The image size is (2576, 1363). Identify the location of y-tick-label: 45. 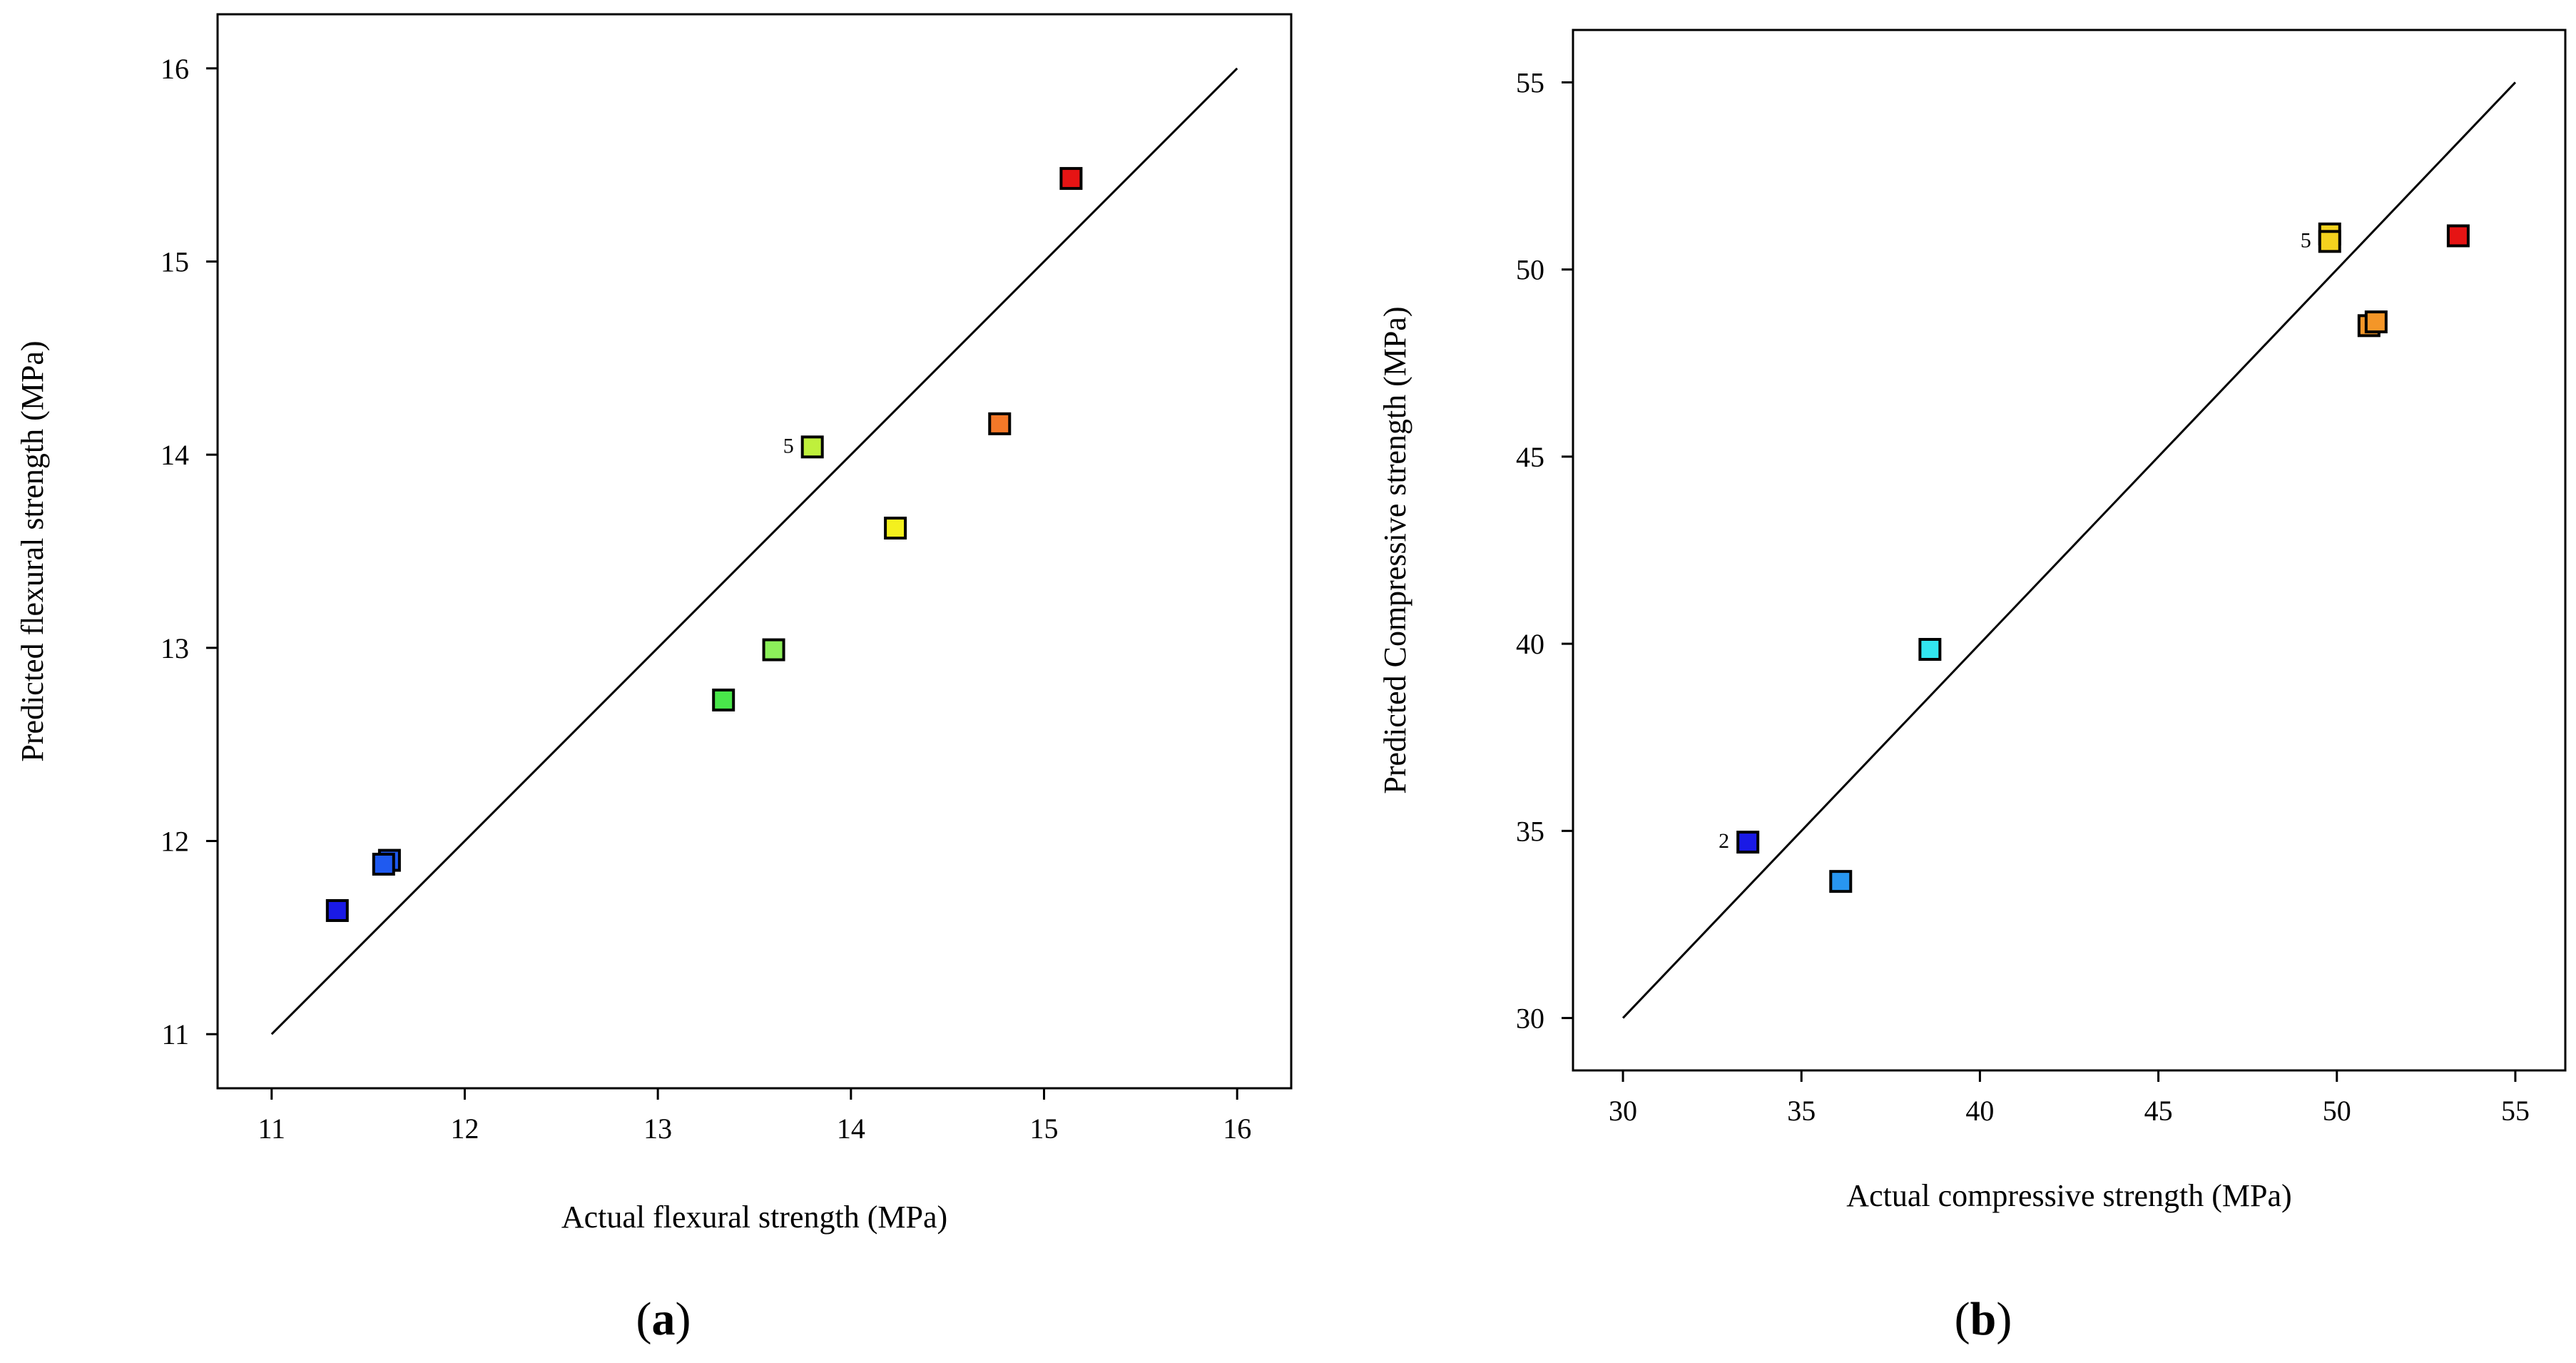
(1530, 457).